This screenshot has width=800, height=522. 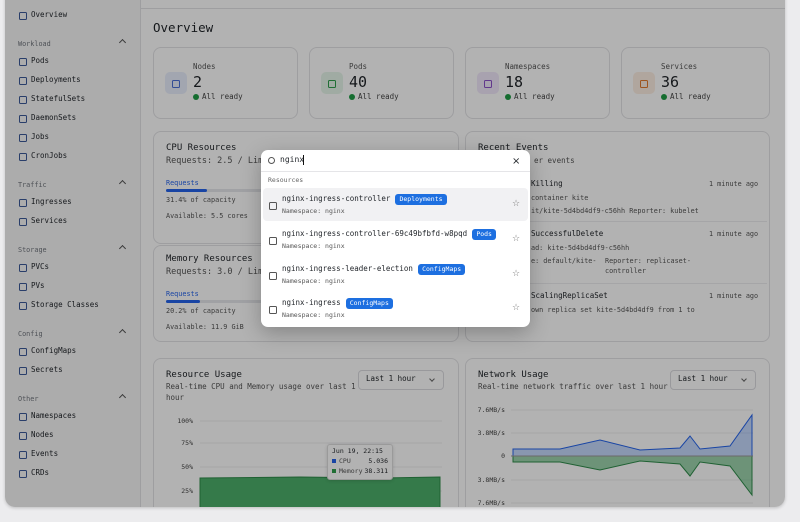 What do you see at coordinates (560, 198) in the screenshot?
I see `event-detail: container kite` at bounding box center [560, 198].